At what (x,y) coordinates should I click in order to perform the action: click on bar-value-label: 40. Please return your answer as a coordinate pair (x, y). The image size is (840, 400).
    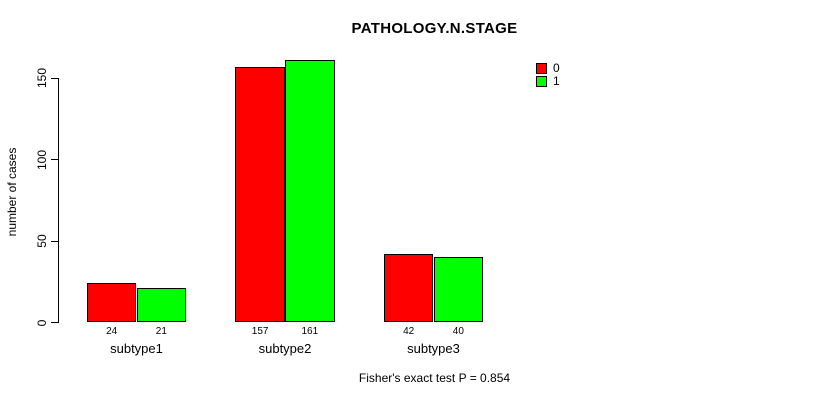
    Looking at the image, I should click on (458, 331).